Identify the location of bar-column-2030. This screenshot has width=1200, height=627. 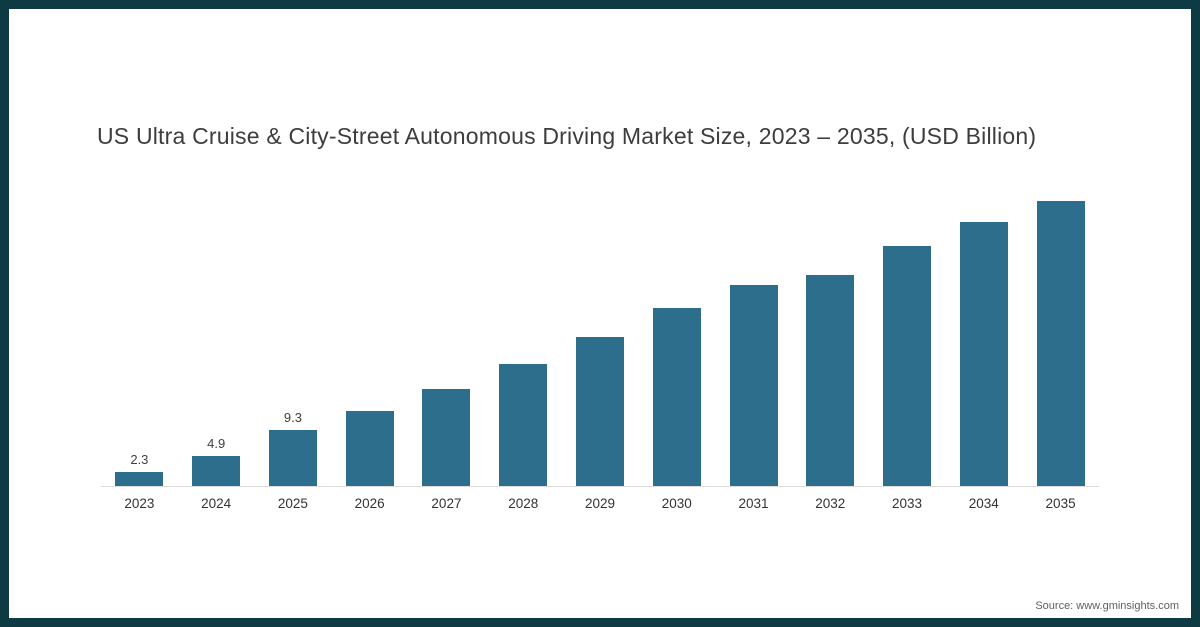
(676, 337).